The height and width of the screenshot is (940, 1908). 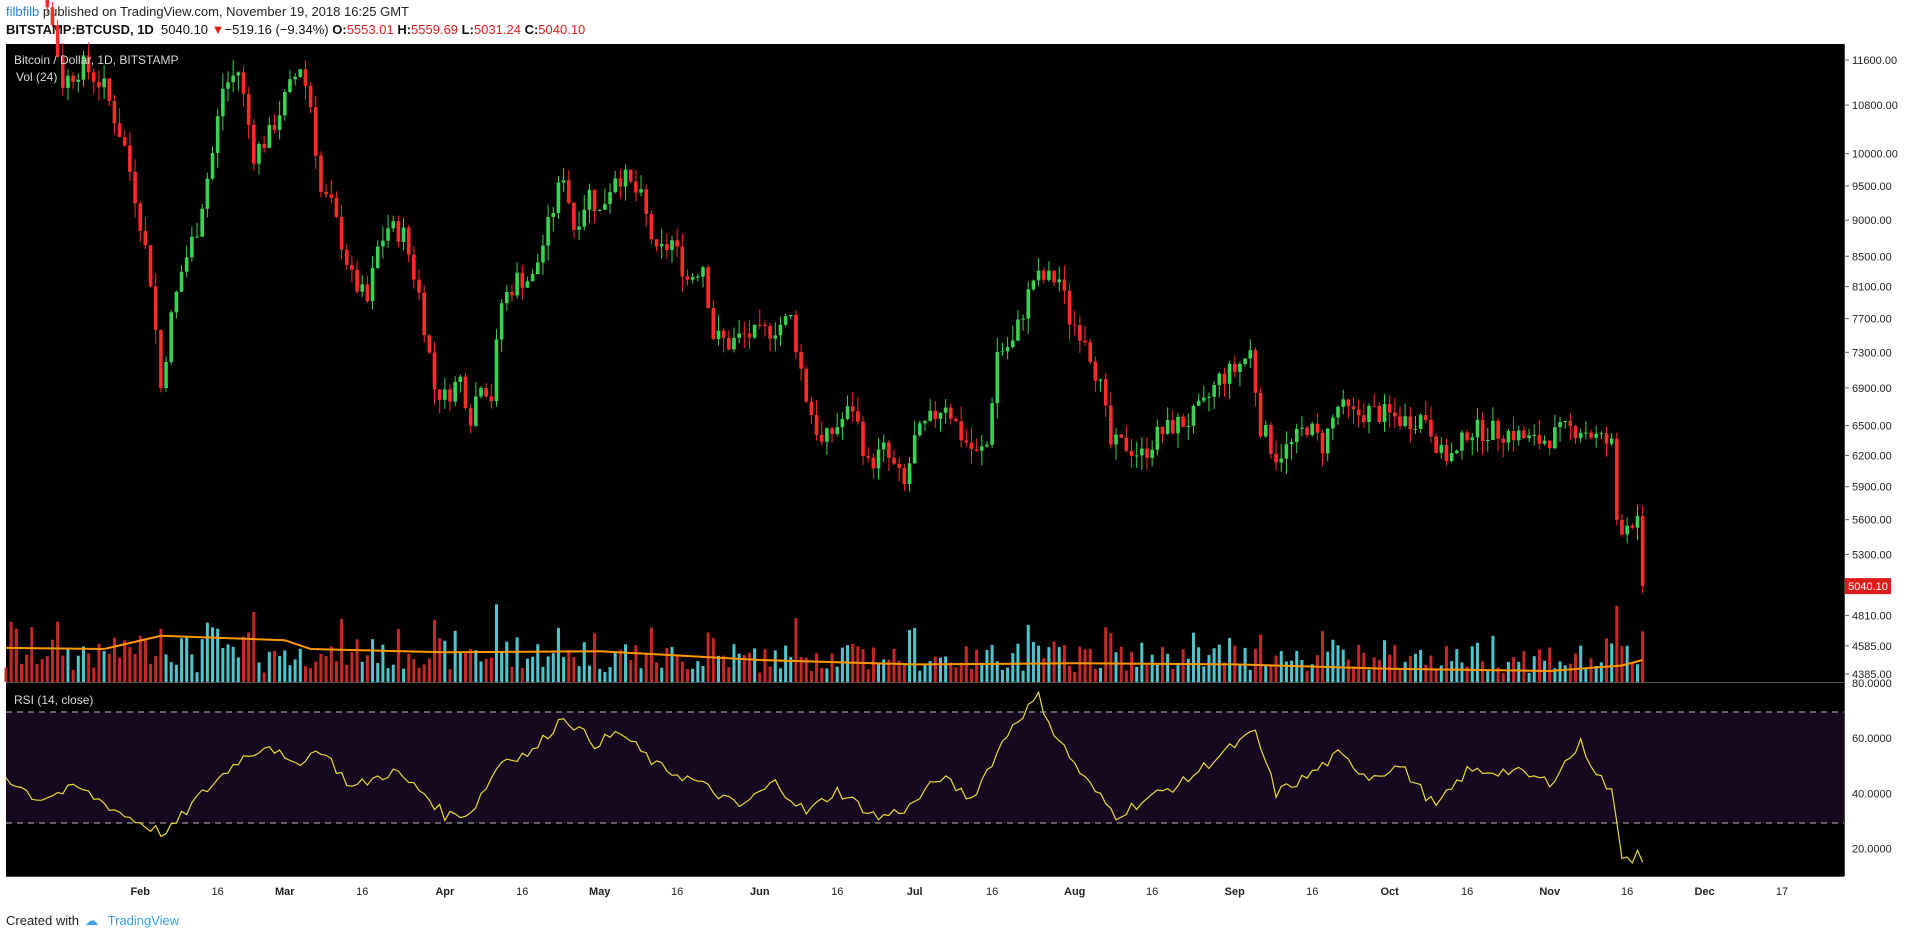 I want to click on open-label: O:, so click(x=339, y=29).